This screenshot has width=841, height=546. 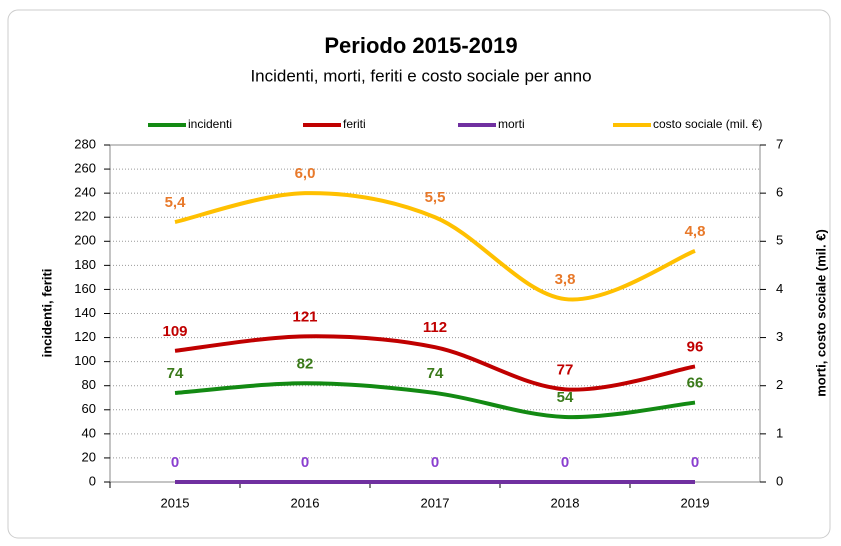 I want to click on y-tick-label: 120, so click(x=85, y=336).